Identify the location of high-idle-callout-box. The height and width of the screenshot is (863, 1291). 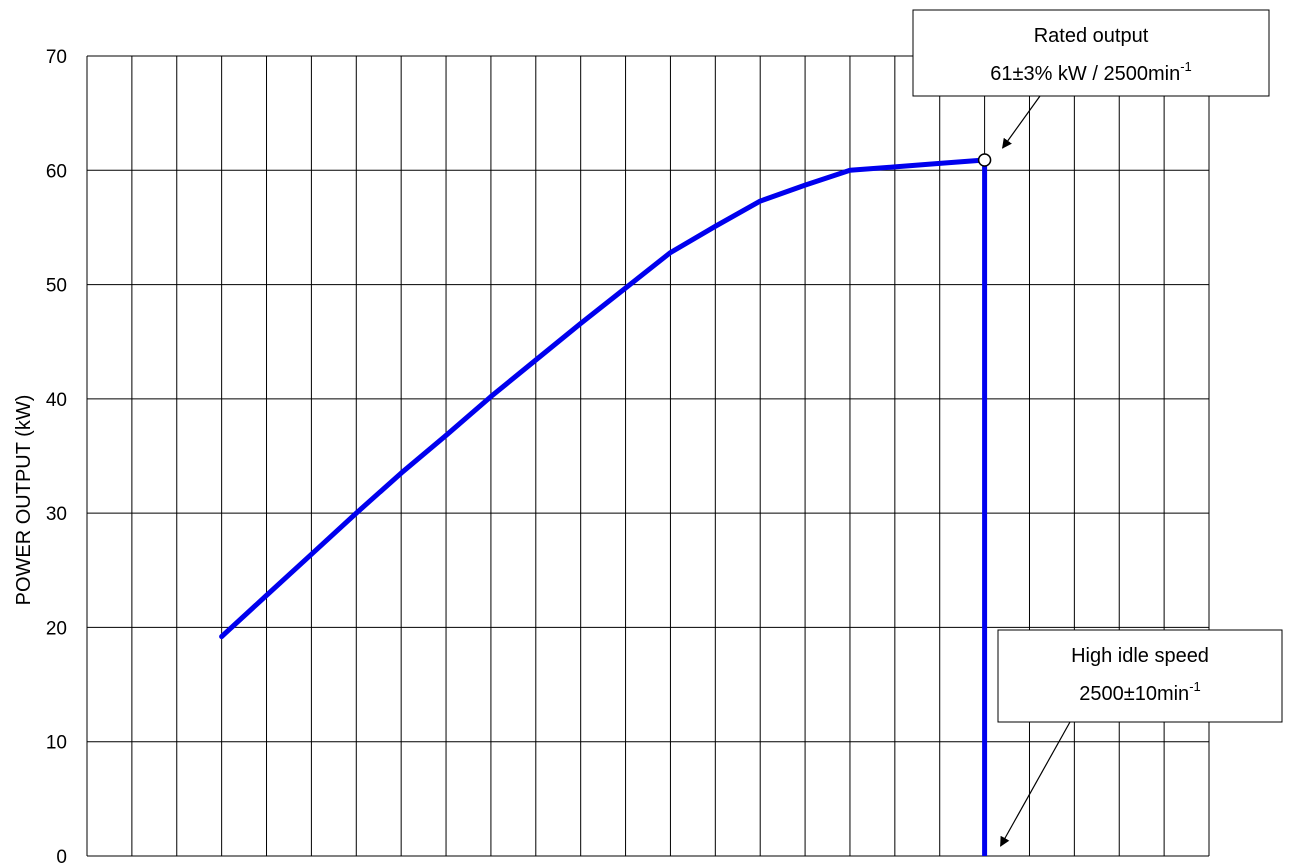
(1140, 676).